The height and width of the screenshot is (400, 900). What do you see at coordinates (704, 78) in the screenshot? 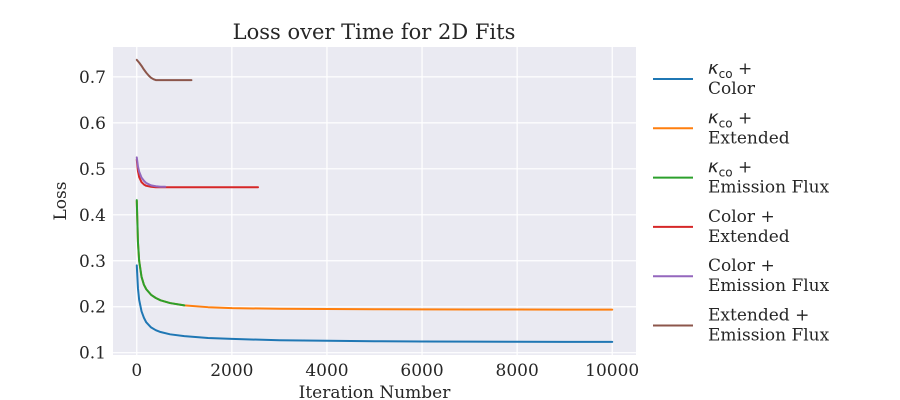
I see `legend-entry: κco +Color` at bounding box center [704, 78].